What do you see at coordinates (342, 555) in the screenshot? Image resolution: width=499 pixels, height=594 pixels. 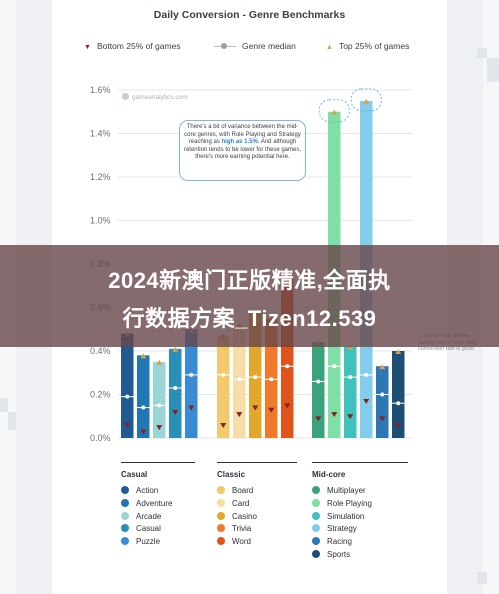 I see `legend-item: Sports` at bounding box center [342, 555].